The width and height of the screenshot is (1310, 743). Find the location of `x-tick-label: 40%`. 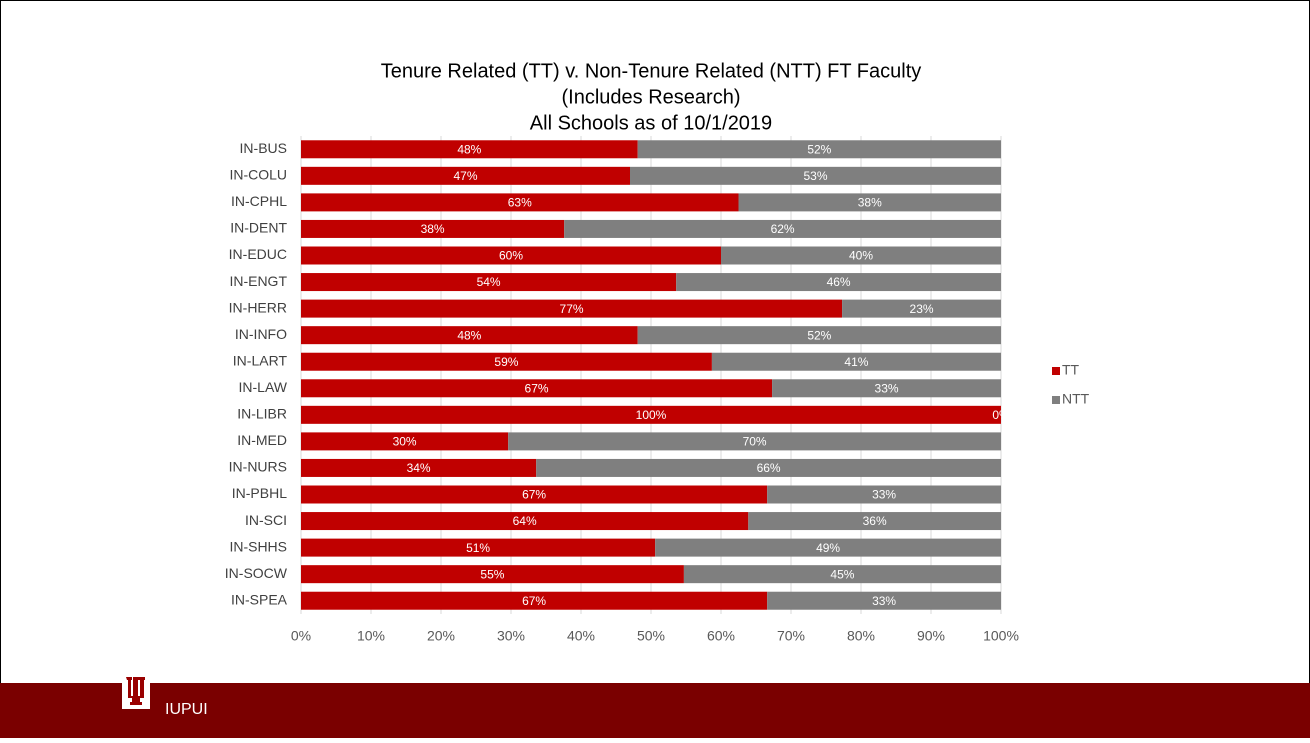

x-tick-label: 40% is located at coordinates (581, 636).